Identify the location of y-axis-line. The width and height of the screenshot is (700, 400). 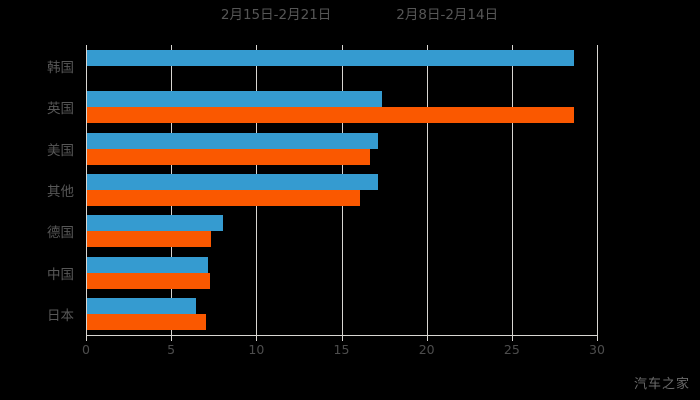
(86, 190).